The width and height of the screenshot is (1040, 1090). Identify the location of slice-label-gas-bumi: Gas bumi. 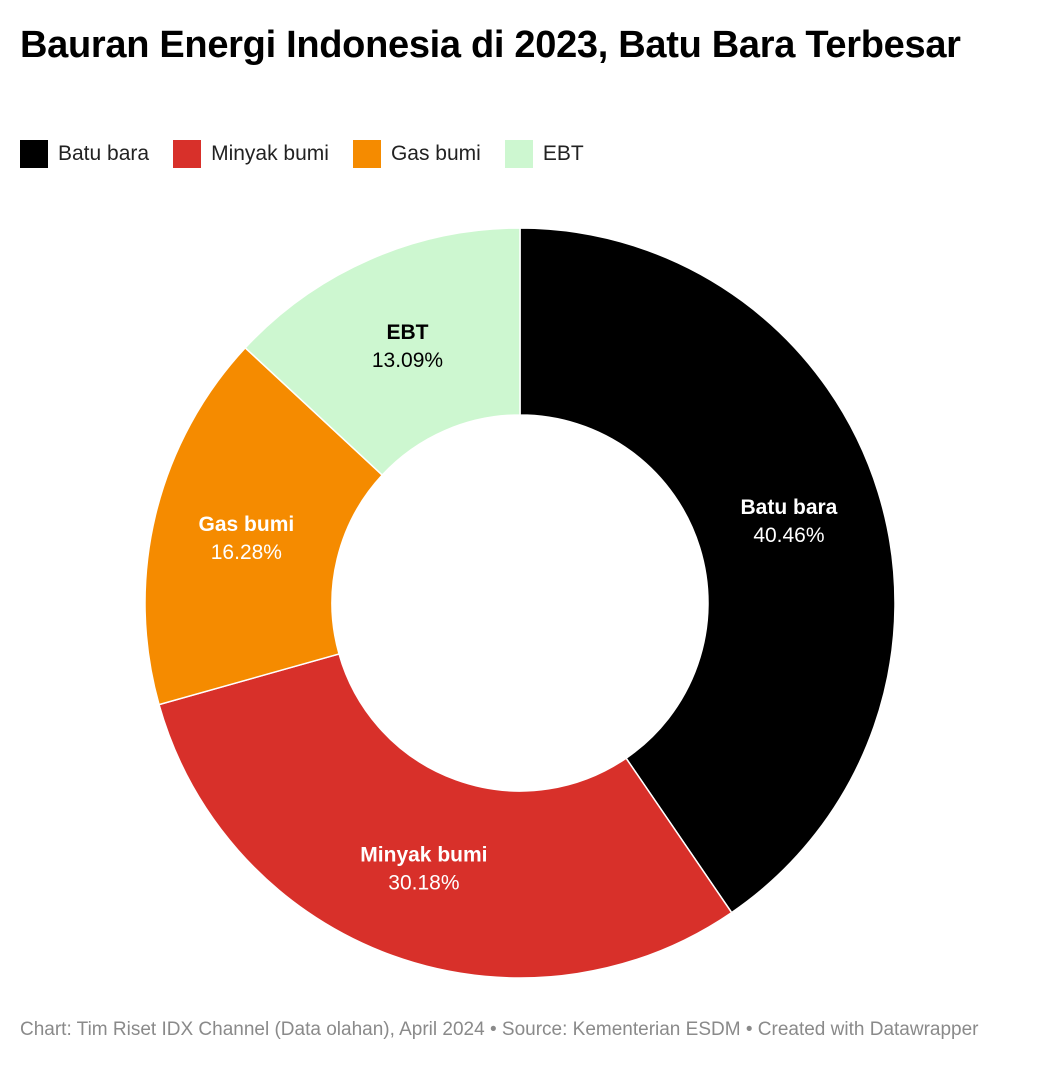
(247, 524).